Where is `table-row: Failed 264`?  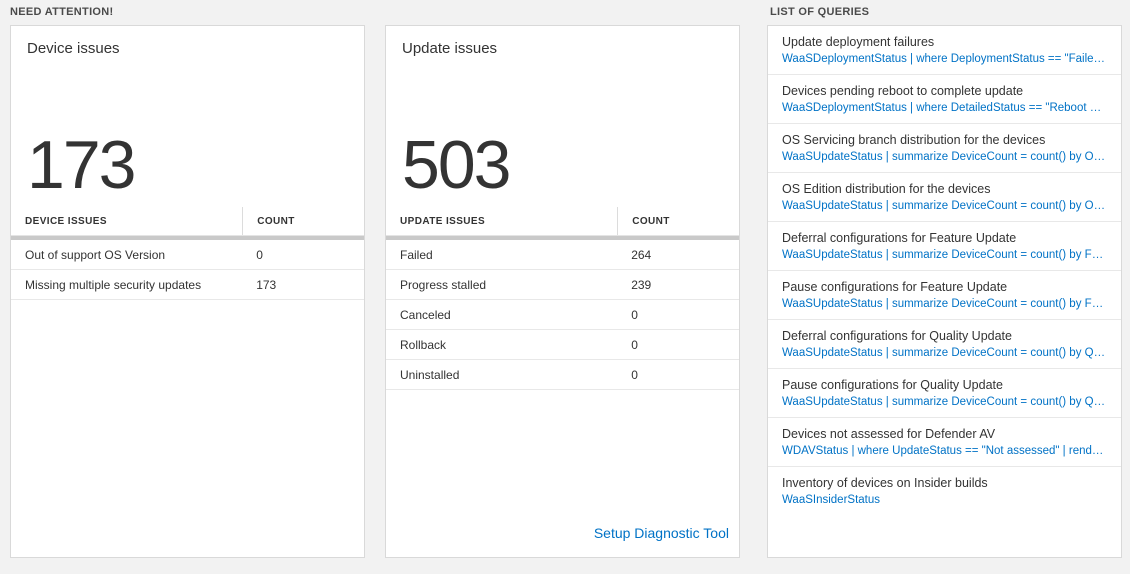
table-row: Failed 264 is located at coordinates (562, 255).